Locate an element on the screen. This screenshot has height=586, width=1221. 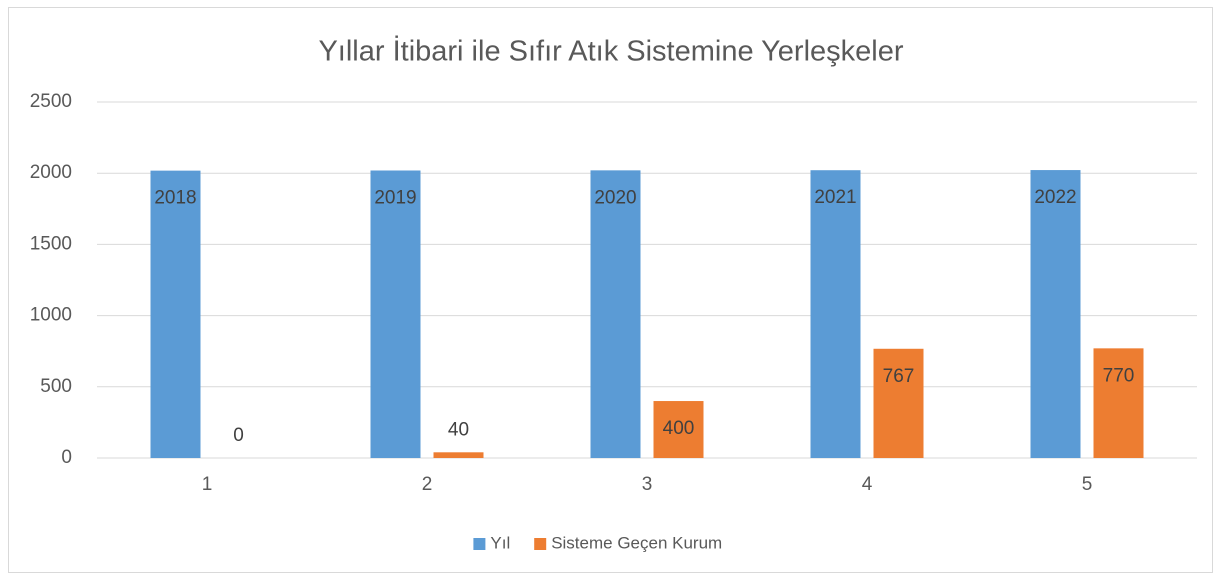
data-label: 2020 is located at coordinates (615, 197).